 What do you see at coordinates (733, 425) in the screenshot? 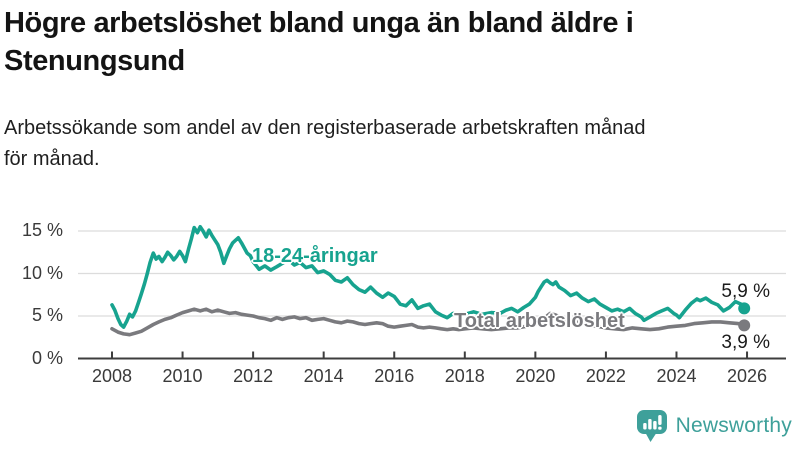
I see `newsworthy-brand-text: Newsworthy` at bounding box center [733, 425].